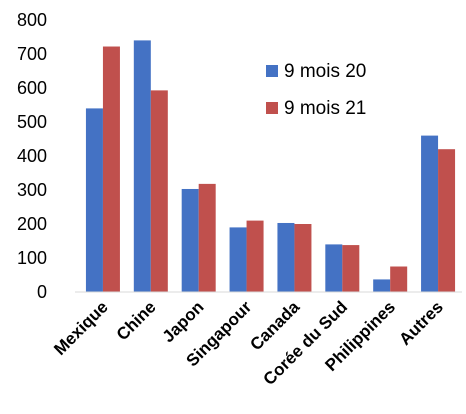 The image size is (466, 414). I want to click on x-category-label: Mexique, so click(81, 328).